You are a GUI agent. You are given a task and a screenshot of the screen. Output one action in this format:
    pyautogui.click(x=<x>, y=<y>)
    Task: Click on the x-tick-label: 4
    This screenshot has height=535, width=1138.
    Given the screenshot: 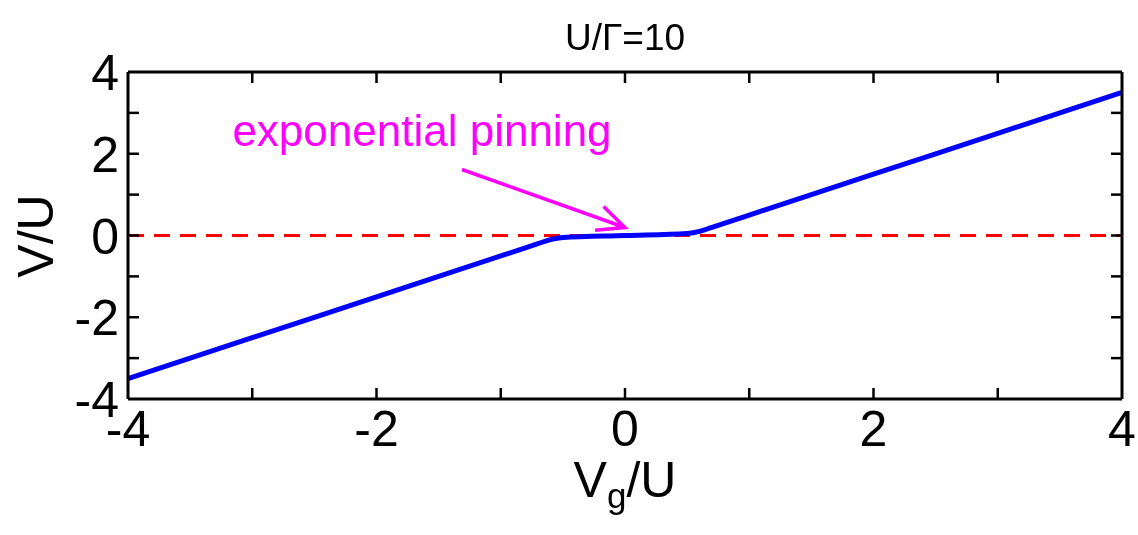 What is the action you would take?
    pyautogui.click(x=1122, y=429)
    